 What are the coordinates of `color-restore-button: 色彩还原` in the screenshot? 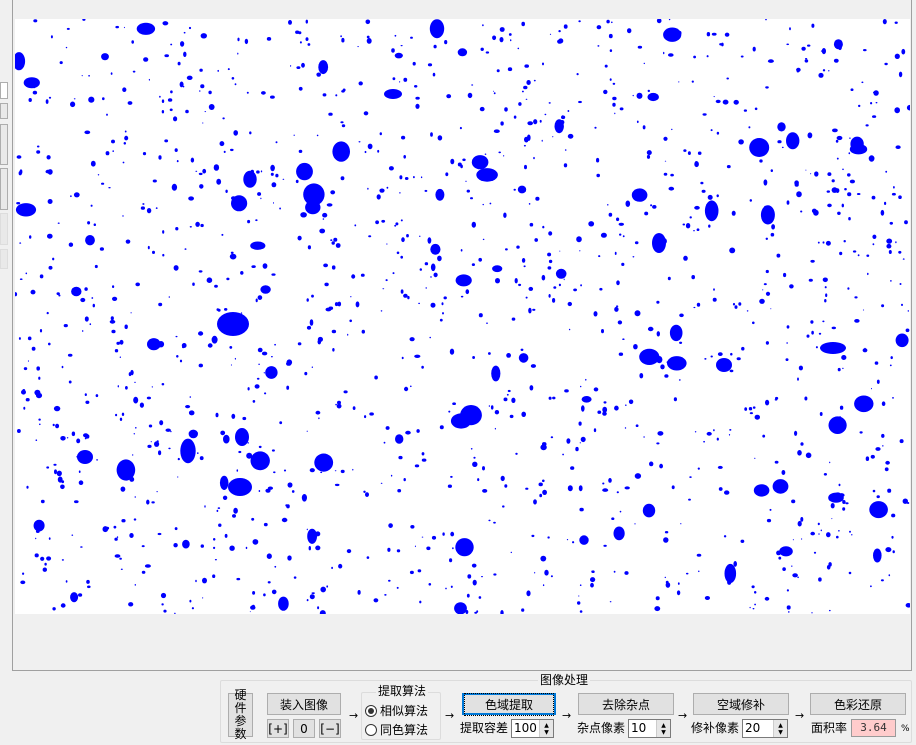 It's located at (858, 704).